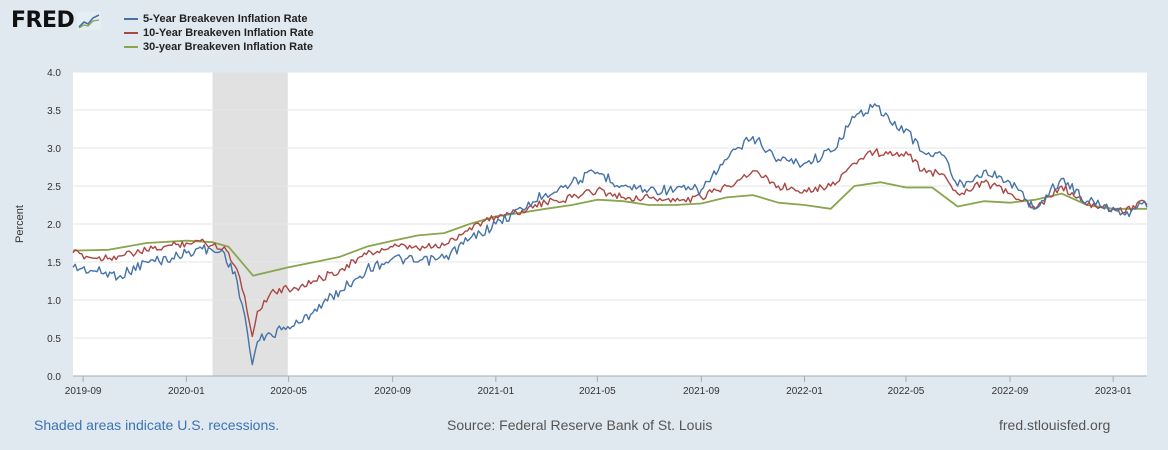  What do you see at coordinates (288, 391) in the screenshot?
I see `x-tick-label: 2020-05` at bounding box center [288, 391].